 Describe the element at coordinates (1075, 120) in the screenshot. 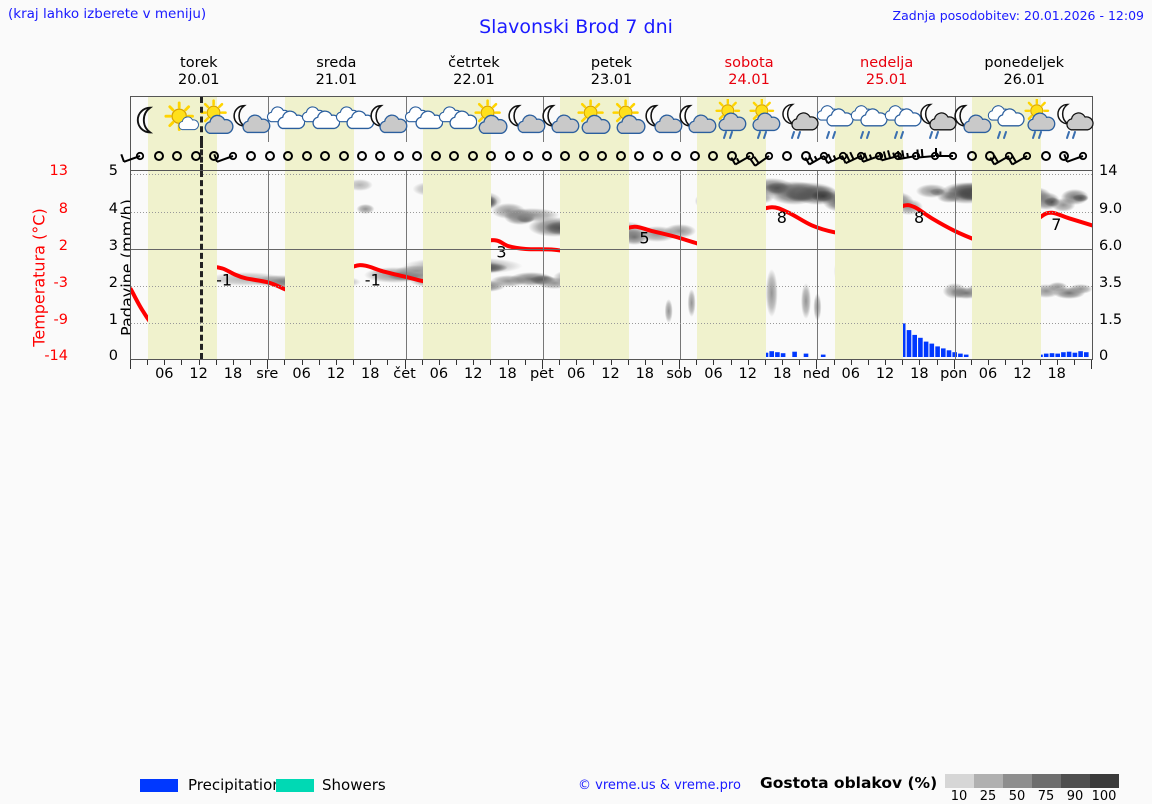

I see `weather-icon-moon-cloud-rain` at that location.